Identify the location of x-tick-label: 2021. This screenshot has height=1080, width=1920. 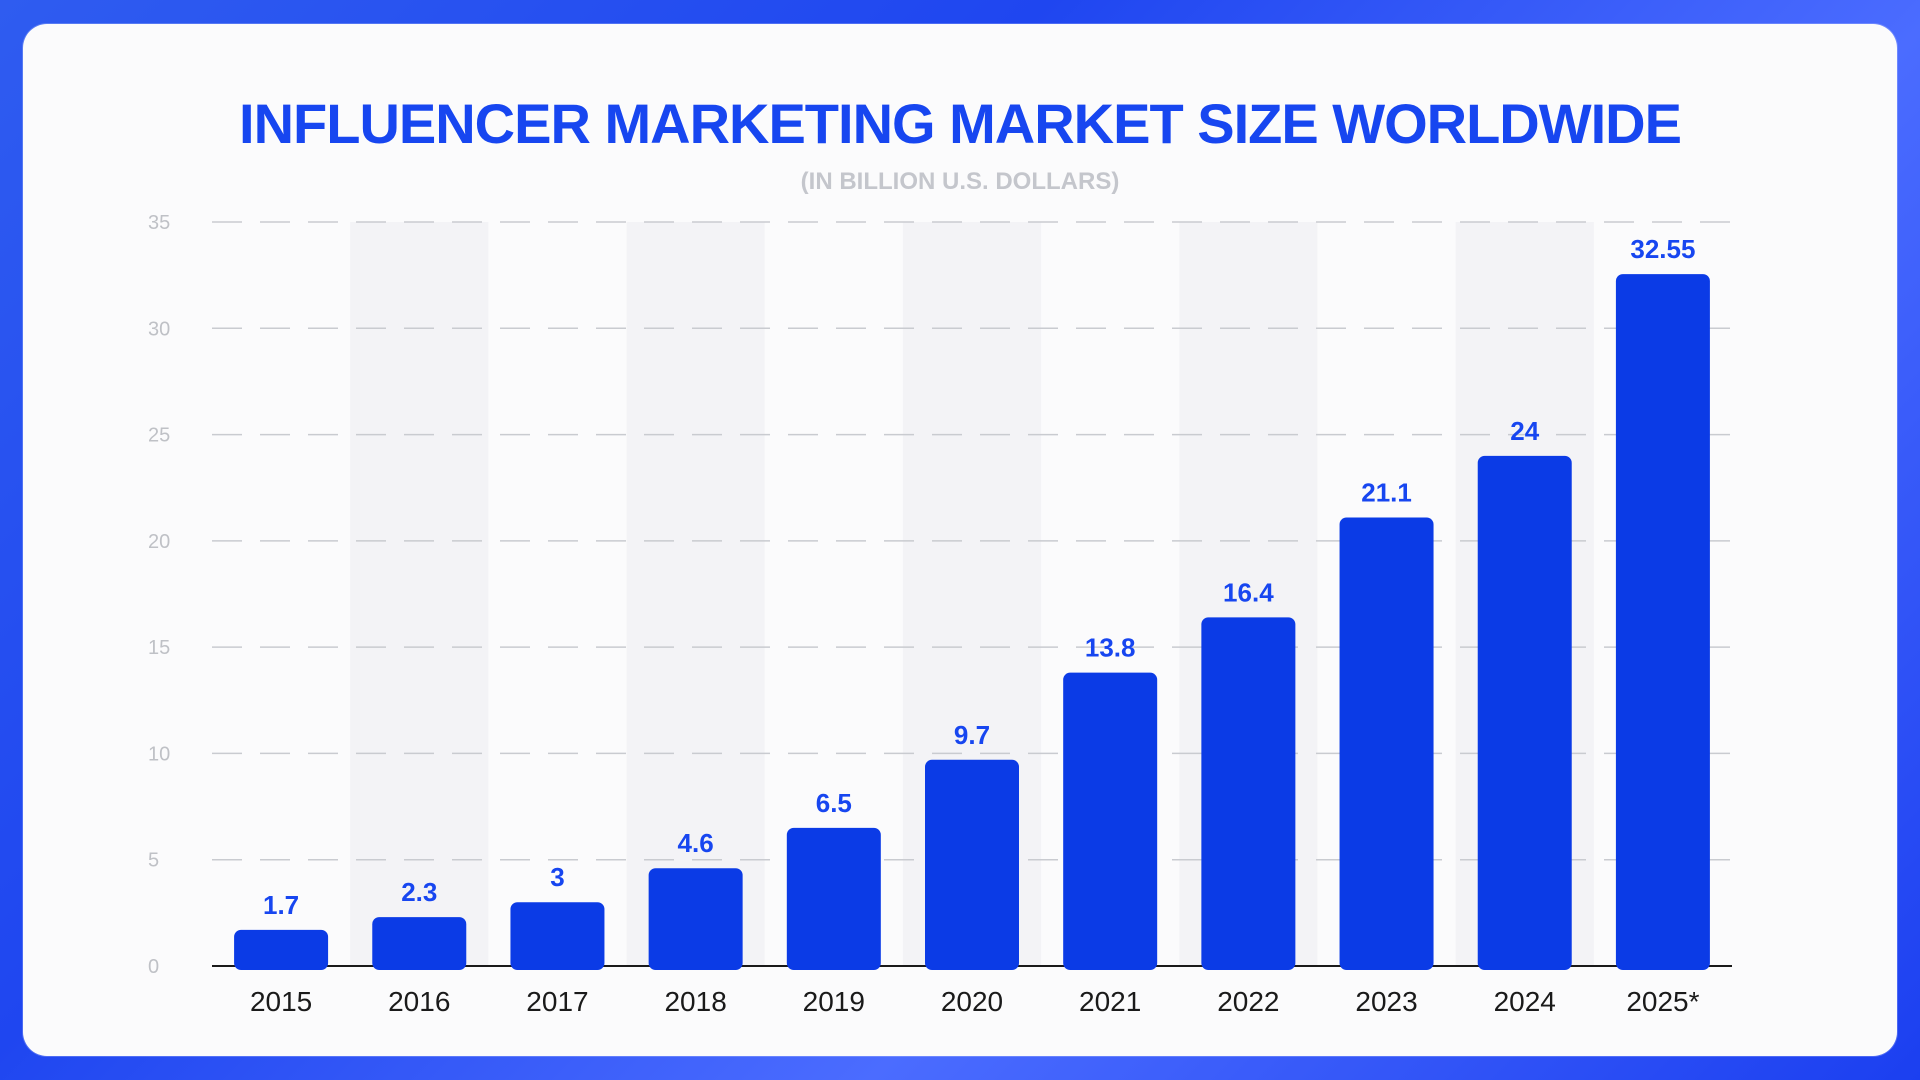
(1110, 1001).